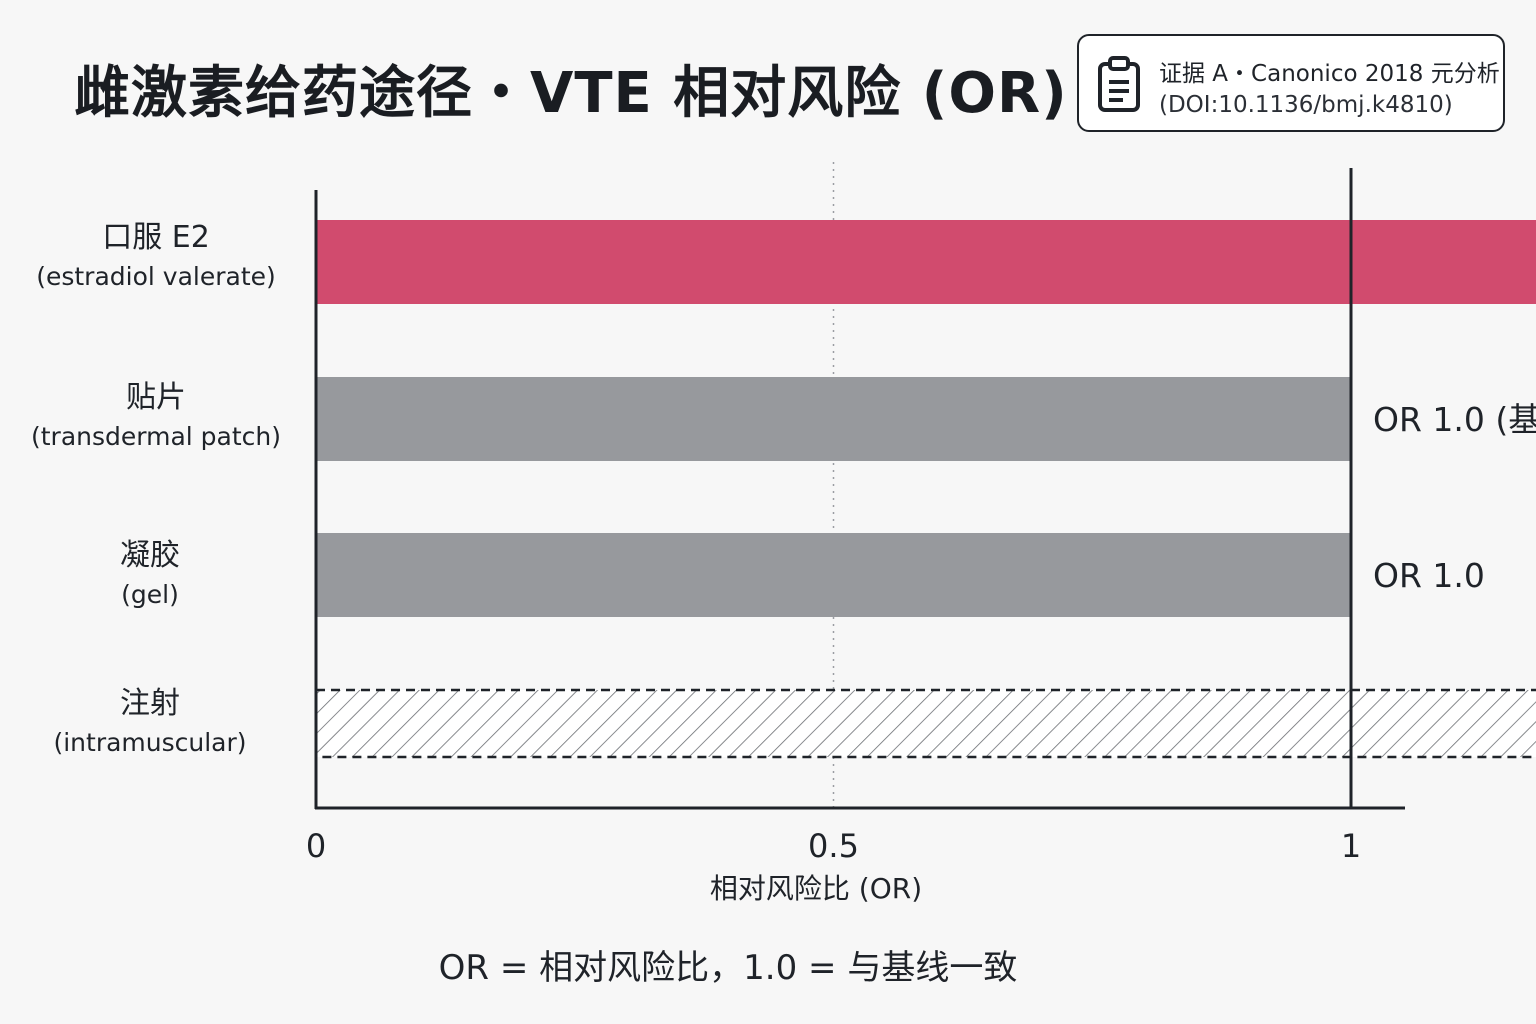 Image resolution: width=1536 pixels, height=1024 pixels. I want to click on category-label-patch: 贴片 (transdermal patch), so click(155, 415).